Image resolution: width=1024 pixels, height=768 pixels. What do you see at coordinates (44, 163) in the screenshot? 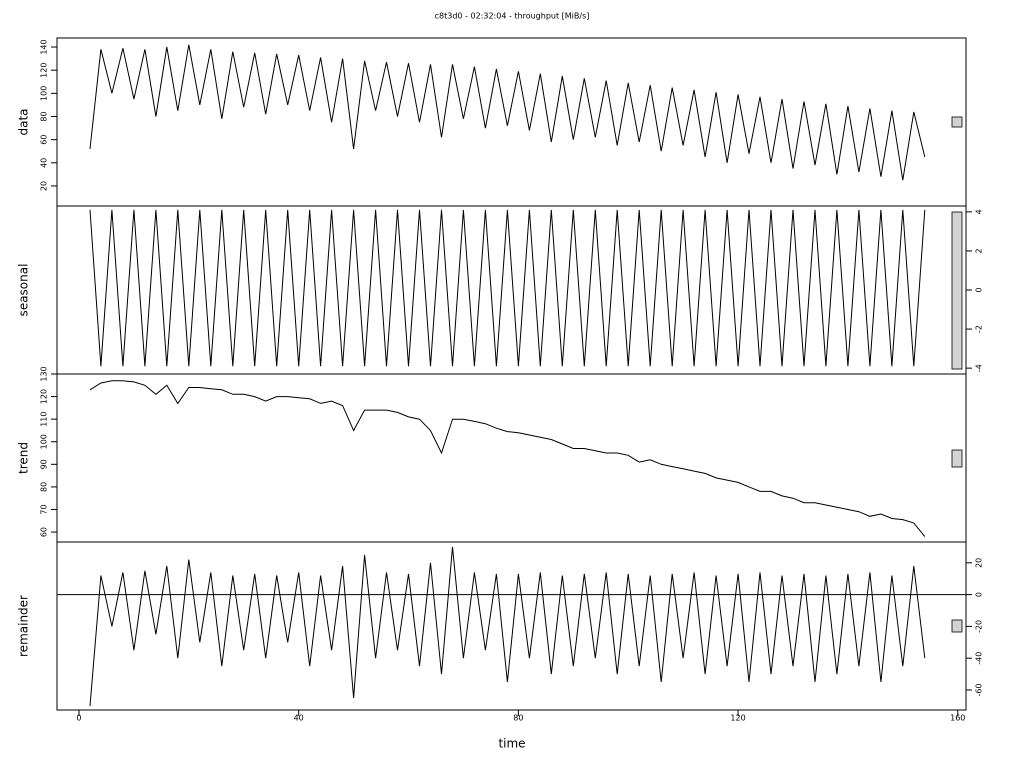
I see `y-tick-label: 40` at bounding box center [44, 163].